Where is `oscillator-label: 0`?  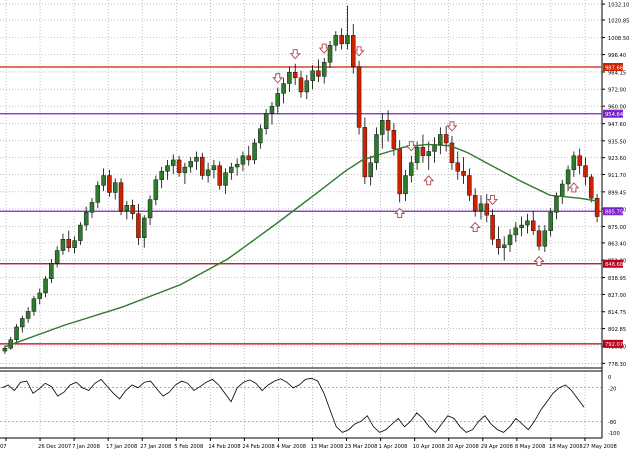
oscillator-label: 0 is located at coordinates (609, 378).